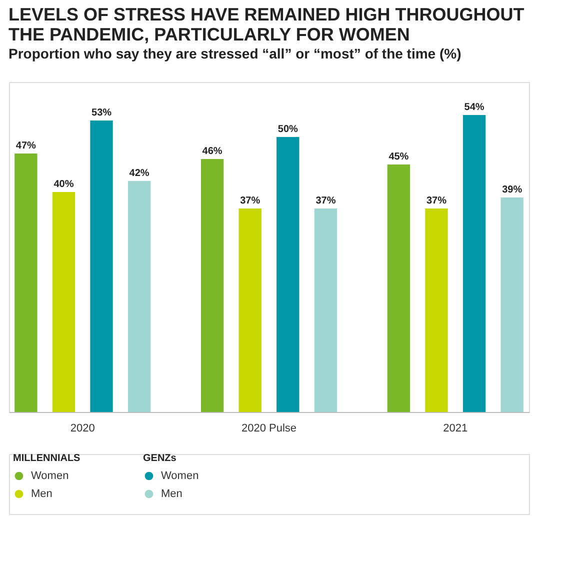 The image size is (564, 575). Describe the element at coordinates (160, 458) in the screenshot. I see `text: GENZs` at that location.